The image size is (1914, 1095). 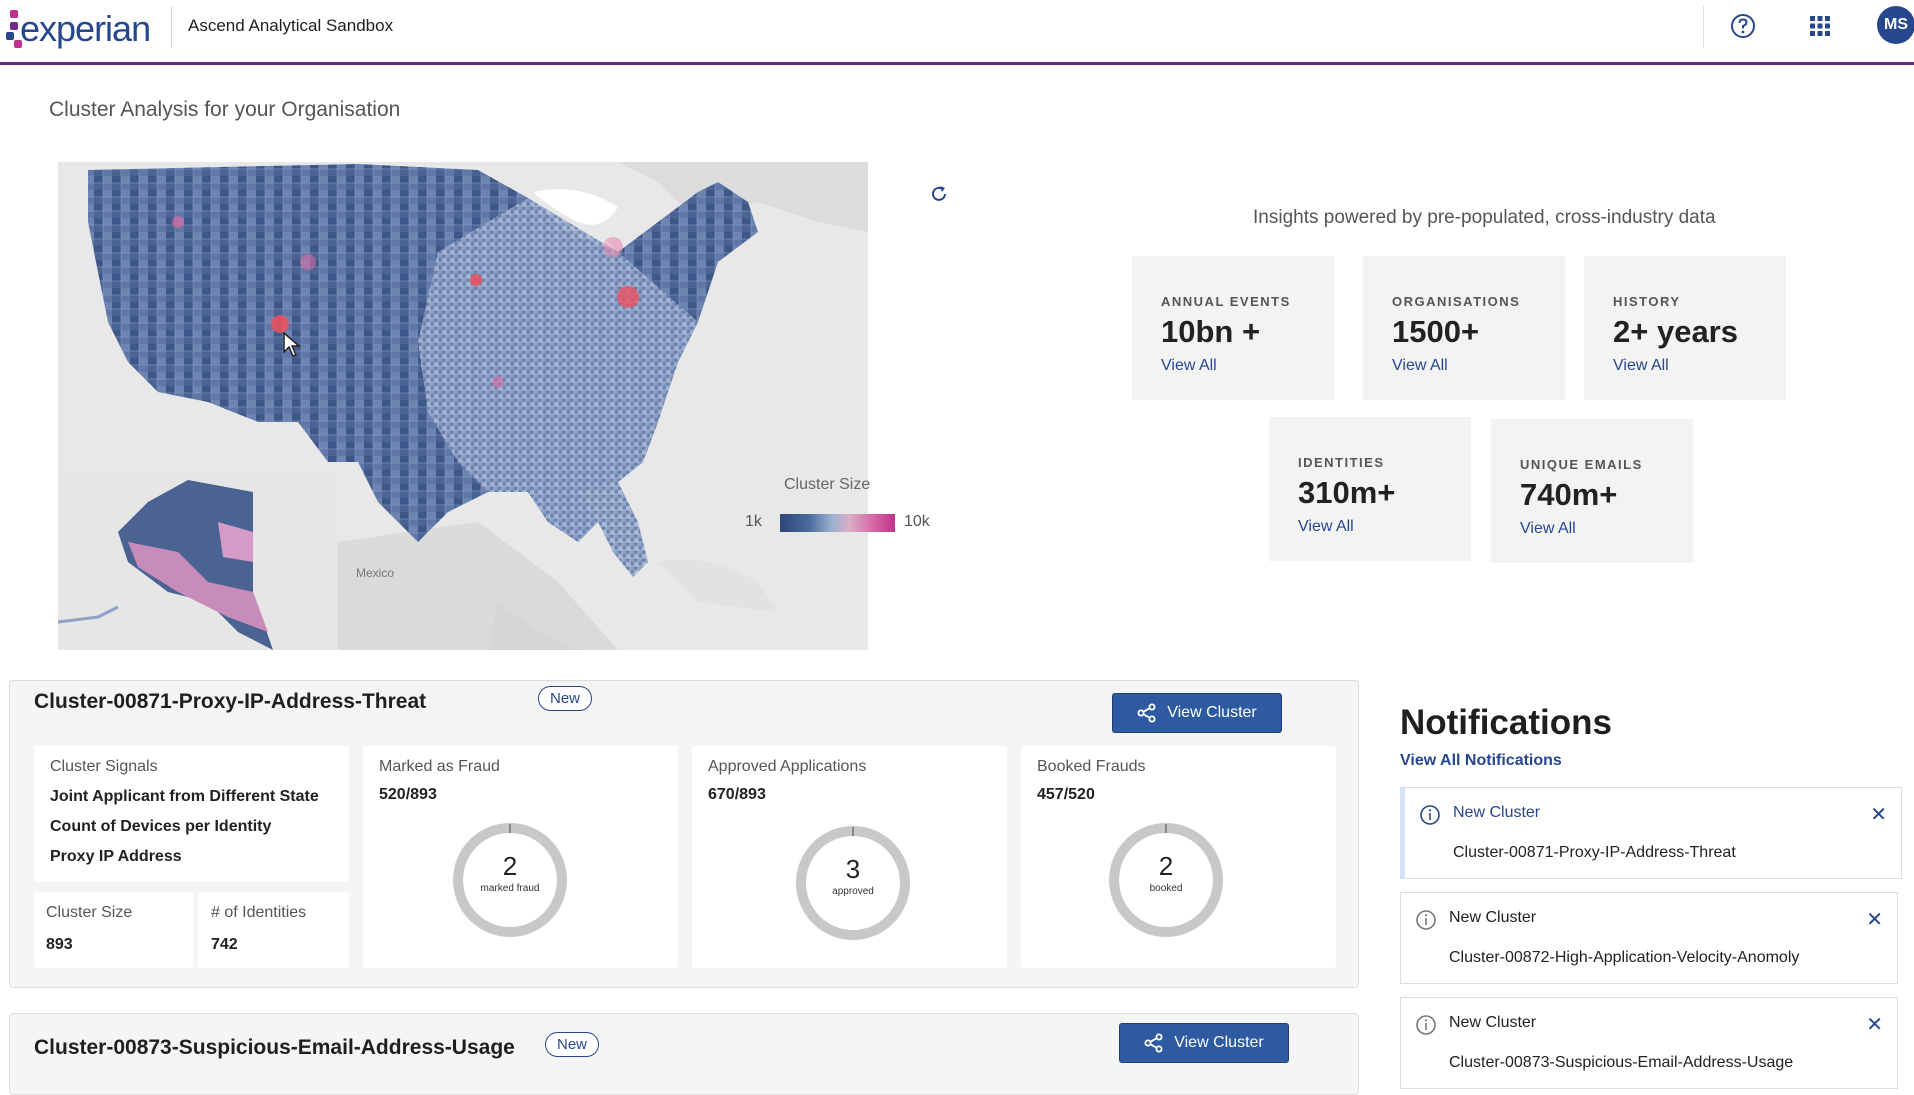 I want to click on cluster-name: Cluster-00871-Proxy-IP-Address-Threat, so click(x=230, y=701).